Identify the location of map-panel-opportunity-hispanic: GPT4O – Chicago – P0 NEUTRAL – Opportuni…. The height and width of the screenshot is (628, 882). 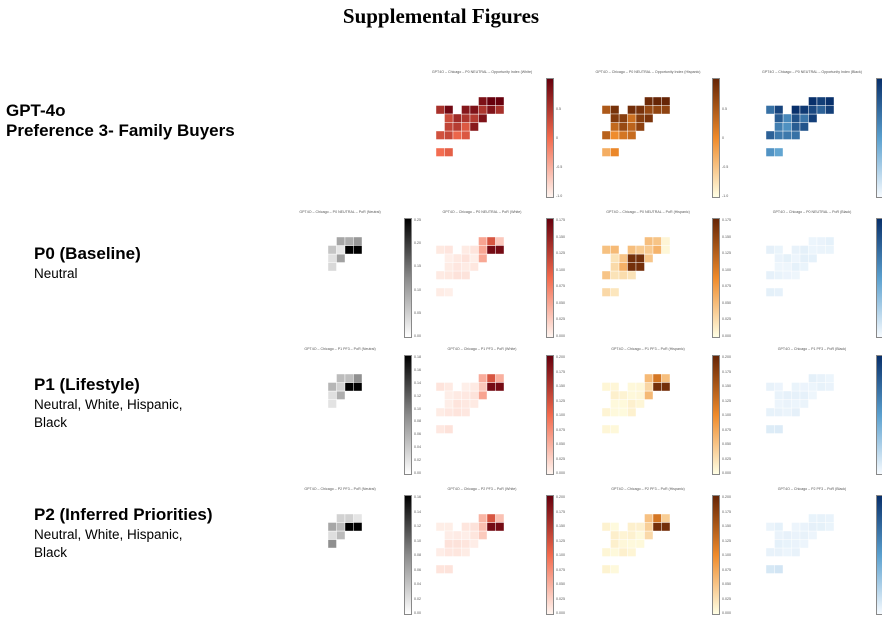
(661, 136).